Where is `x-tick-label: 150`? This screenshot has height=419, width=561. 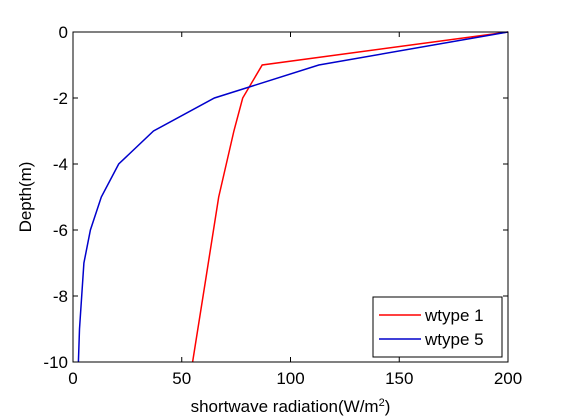 x-tick-label: 150 is located at coordinates (399, 378).